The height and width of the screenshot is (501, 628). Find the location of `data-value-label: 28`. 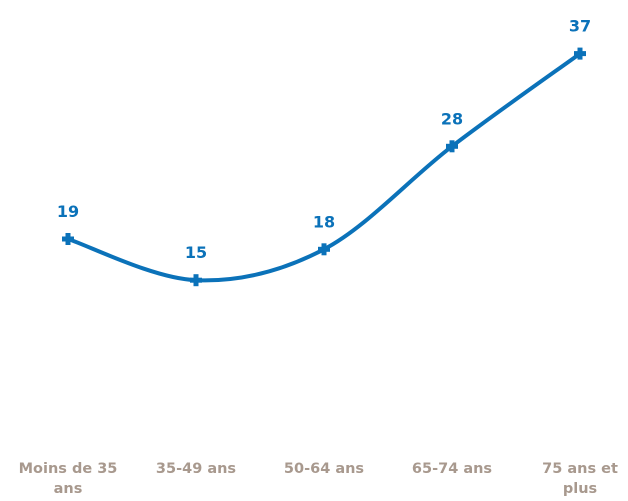

data-value-label: 28 is located at coordinates (452, 118).